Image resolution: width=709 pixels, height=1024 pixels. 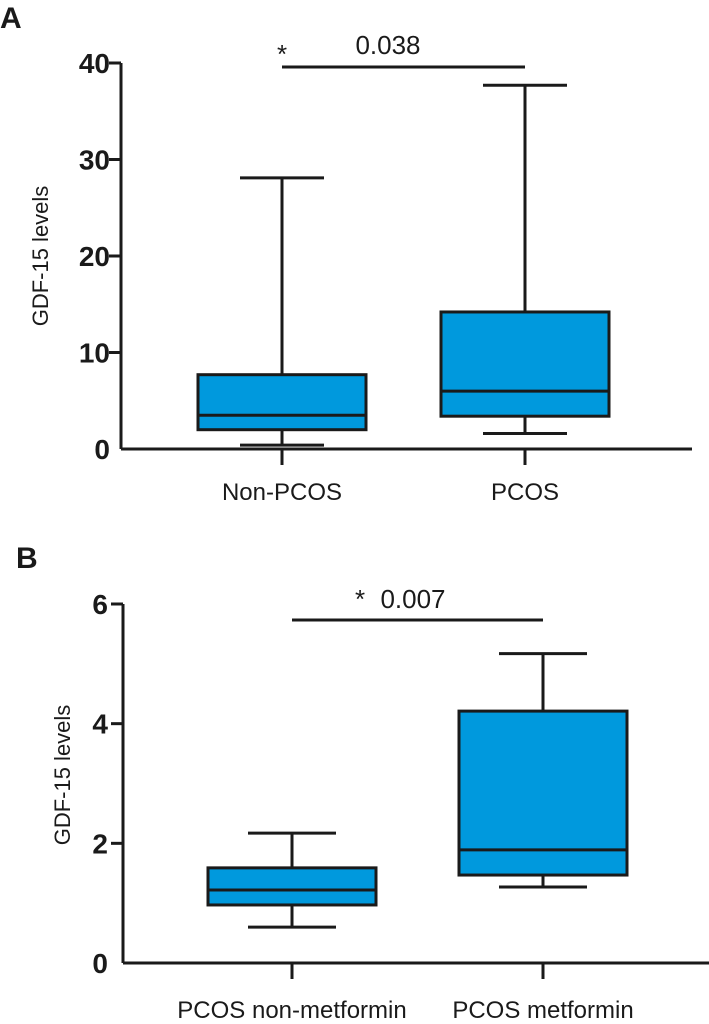 I want to click on y-tick-label: 40, so click(x=94, y=63).